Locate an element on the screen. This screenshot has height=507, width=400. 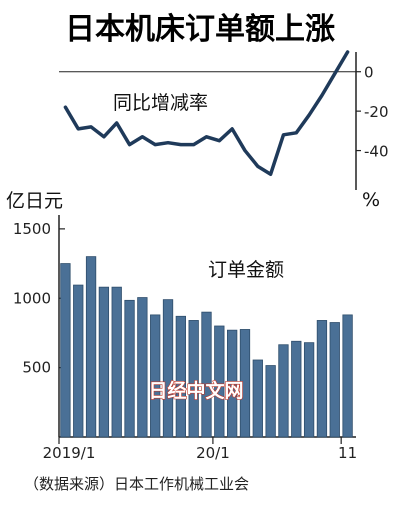
bar-x-tick-labels: 2019/1 20/1 11 is located at coordinates (200, 453).